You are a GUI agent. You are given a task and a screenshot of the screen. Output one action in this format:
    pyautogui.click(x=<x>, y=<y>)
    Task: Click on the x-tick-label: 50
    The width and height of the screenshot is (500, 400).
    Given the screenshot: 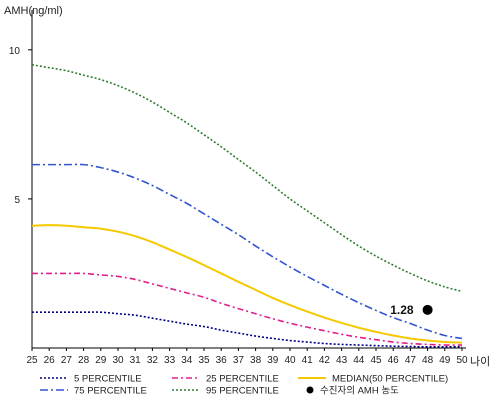 What is the action you would take?
    pyautogui.click(x=462, y=360)
    